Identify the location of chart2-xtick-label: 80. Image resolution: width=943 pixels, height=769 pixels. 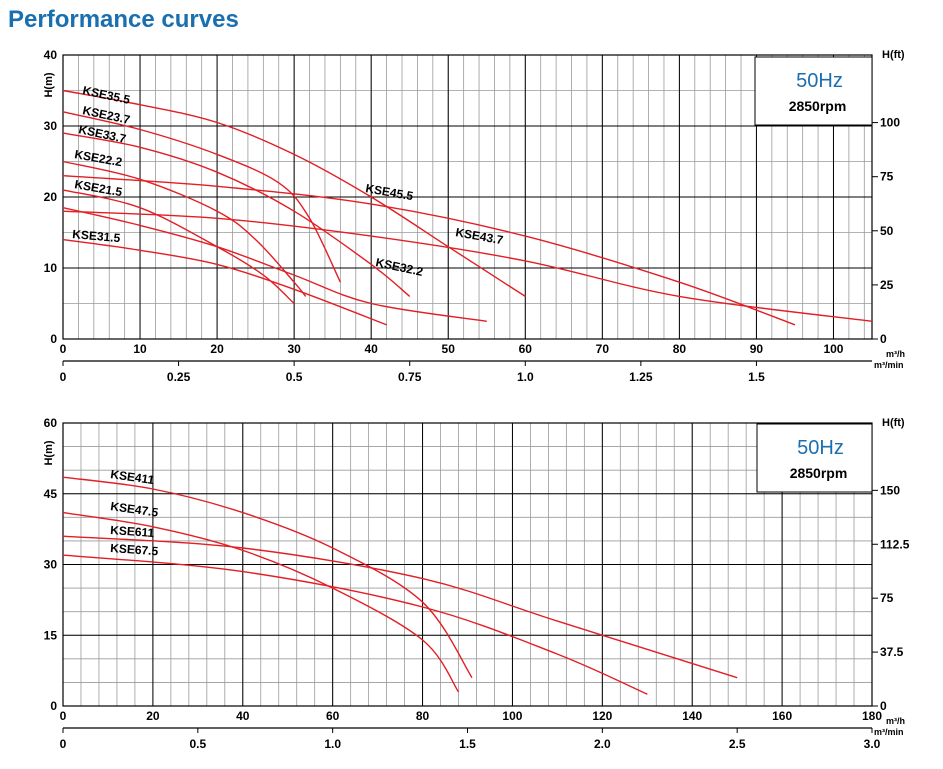
(423, 716).